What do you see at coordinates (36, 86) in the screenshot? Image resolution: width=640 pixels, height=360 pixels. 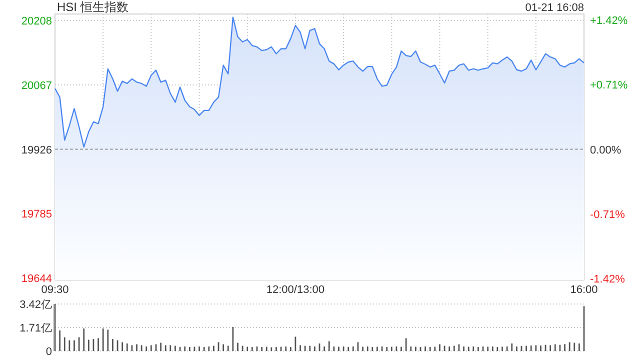 I see `y-tick-label: 20067` at bounding box center [36, 86].